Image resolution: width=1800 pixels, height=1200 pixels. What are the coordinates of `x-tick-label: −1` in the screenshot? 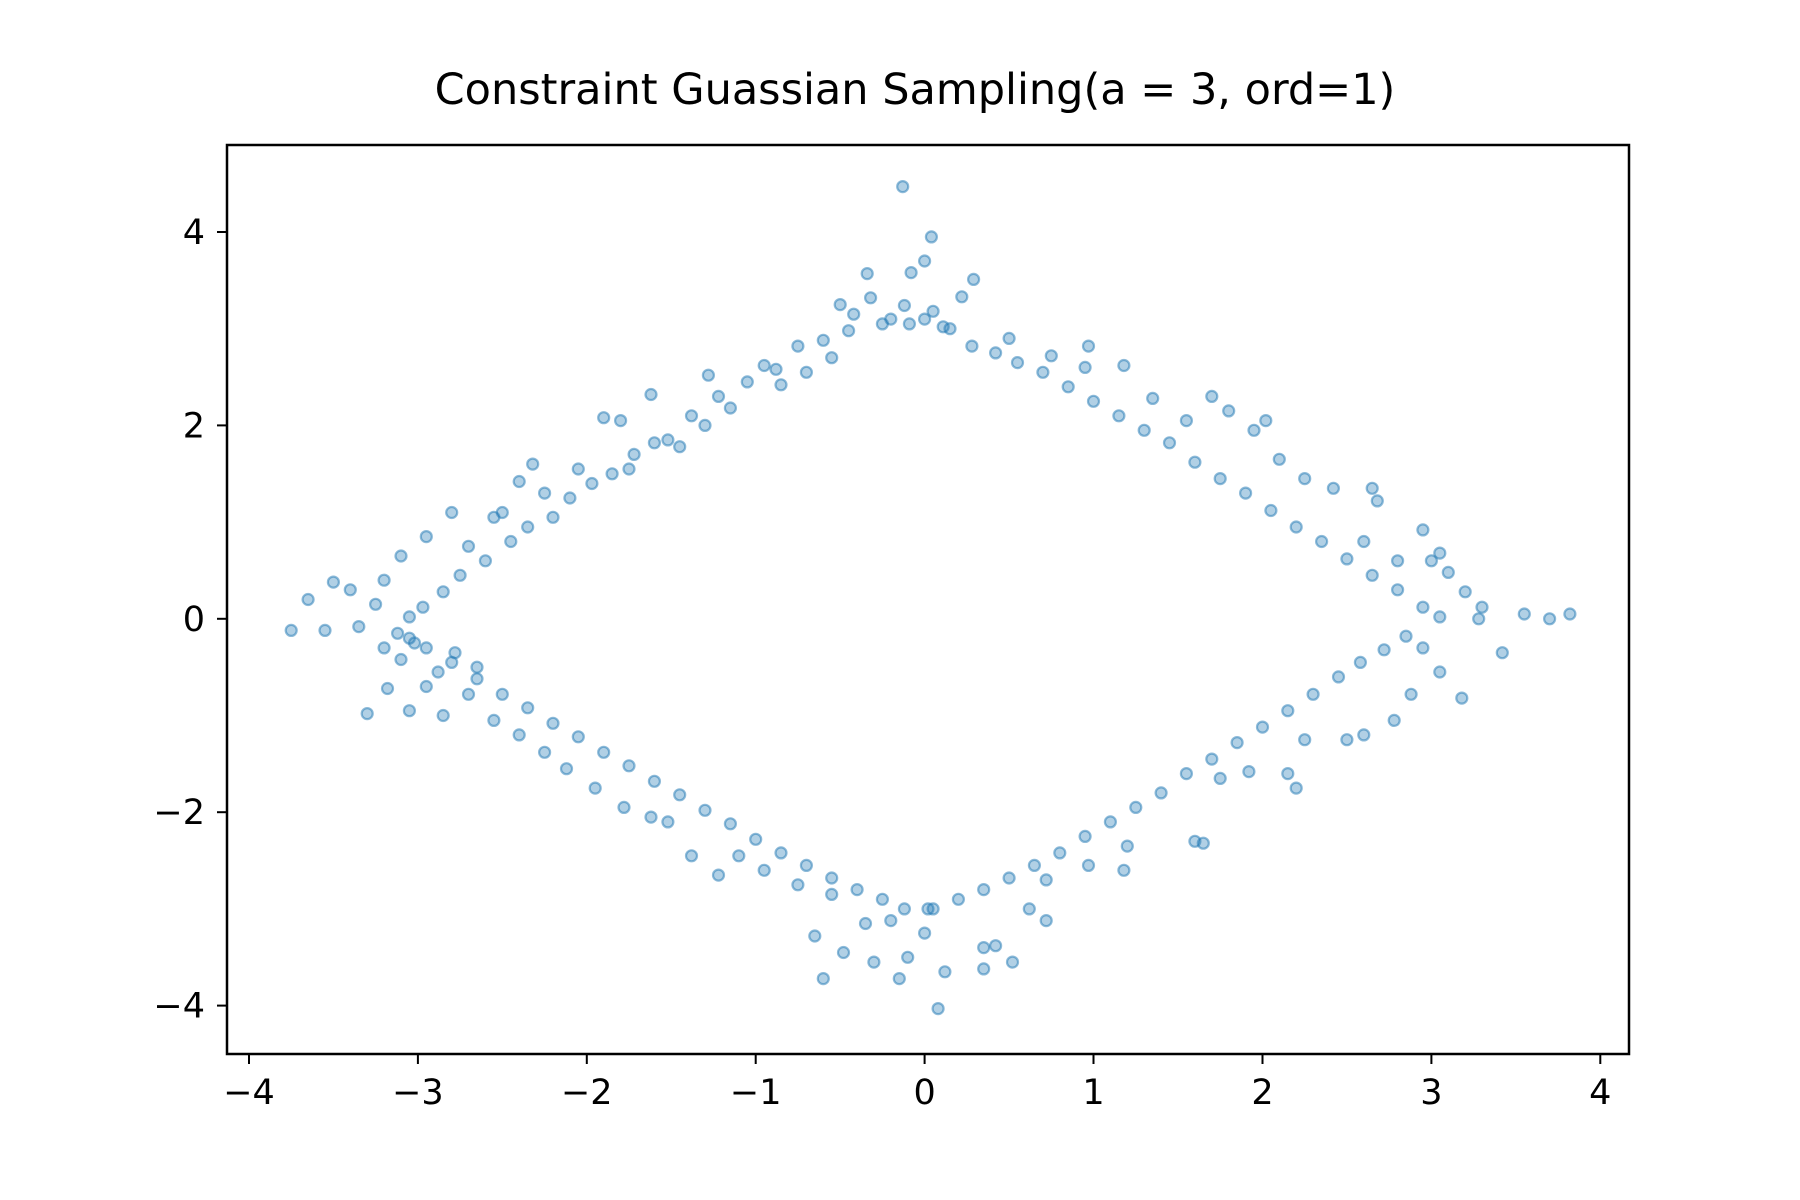 It's located at (756, 1093).